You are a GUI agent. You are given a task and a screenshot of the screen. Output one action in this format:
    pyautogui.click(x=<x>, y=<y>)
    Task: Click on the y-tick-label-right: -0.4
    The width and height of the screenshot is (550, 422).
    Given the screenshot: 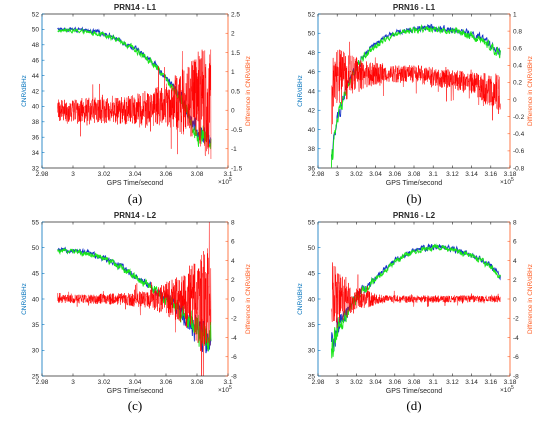 What is the action you would take?
    pyautogui.click(x=519, y=134)
    